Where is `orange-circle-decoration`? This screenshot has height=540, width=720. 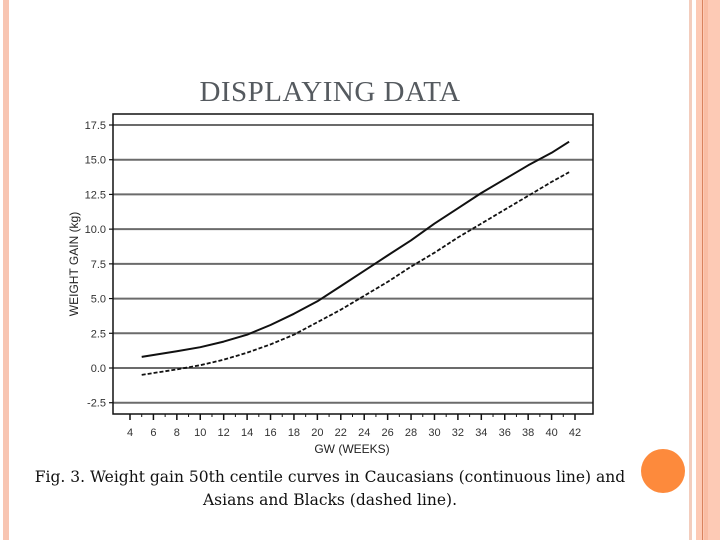 orange-circle-decoration is located at coordinates (663, 471).